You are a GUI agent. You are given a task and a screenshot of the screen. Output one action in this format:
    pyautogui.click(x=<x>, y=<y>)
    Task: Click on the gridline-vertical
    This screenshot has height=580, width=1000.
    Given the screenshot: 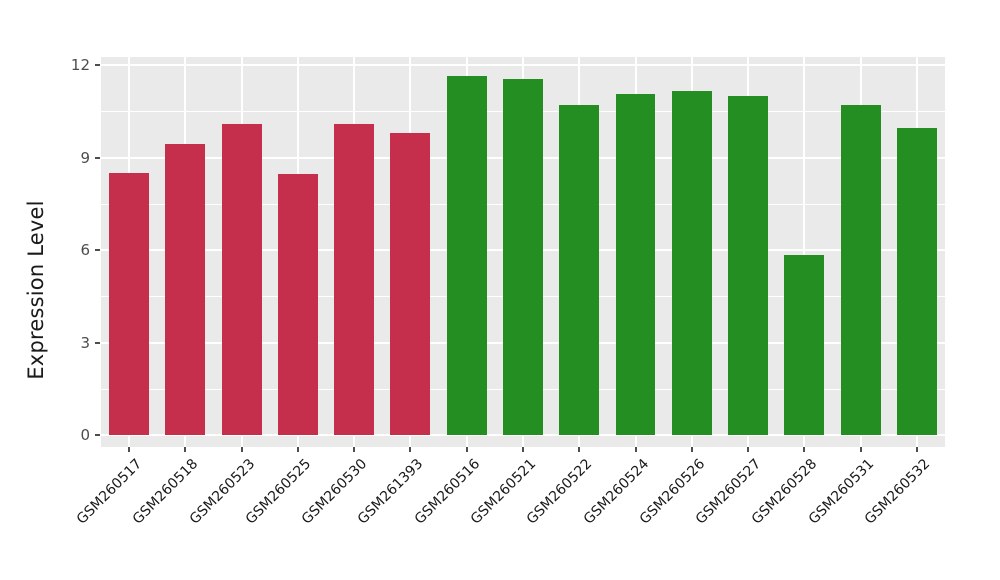 What is the action you would take?
    pyautogui.click(x=804, y=252)
    